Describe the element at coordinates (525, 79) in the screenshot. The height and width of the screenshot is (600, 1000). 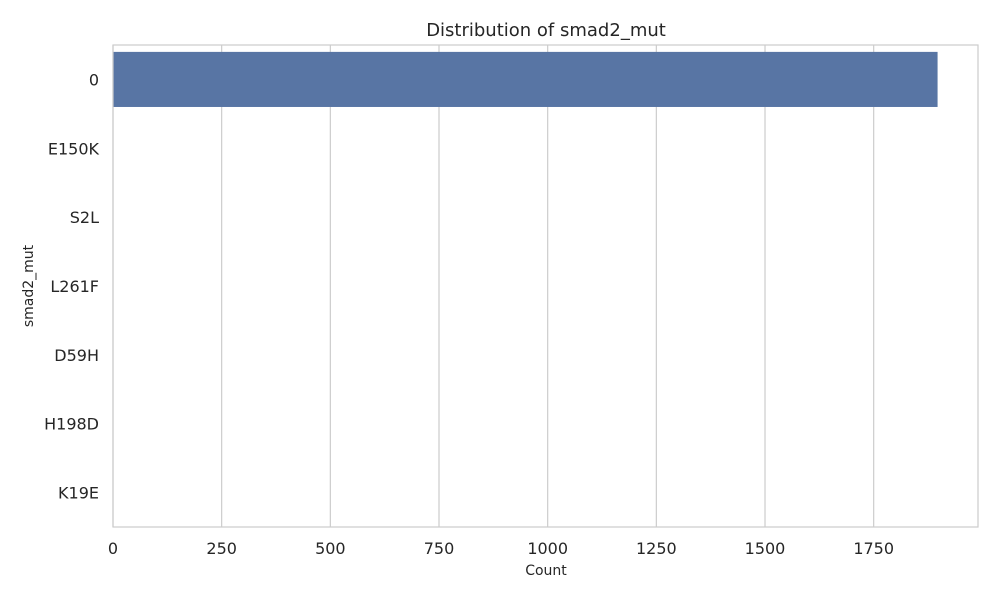
I see `bar` at that location.